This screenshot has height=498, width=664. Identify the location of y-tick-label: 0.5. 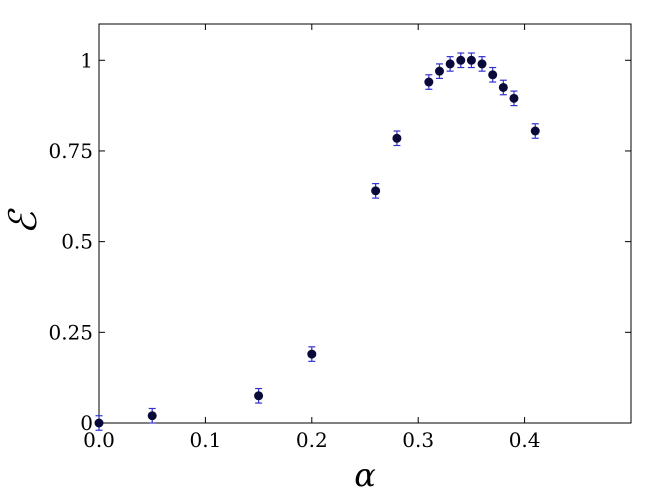
(77, 242).